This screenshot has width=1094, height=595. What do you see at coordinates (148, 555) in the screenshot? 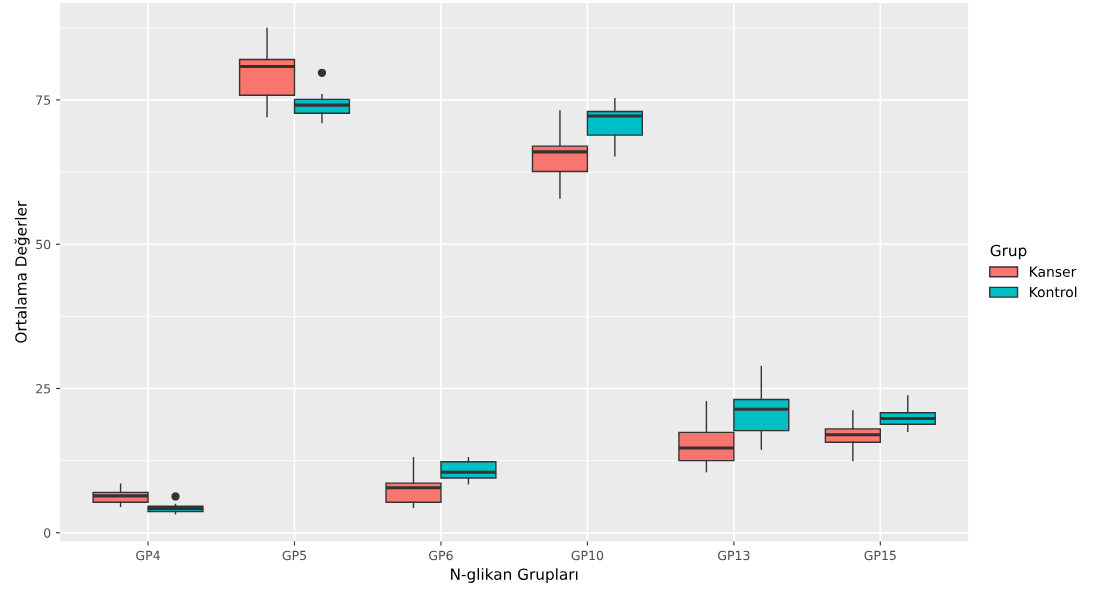
I see `x-tick-label: GP4` at bounding box center [148, 555].